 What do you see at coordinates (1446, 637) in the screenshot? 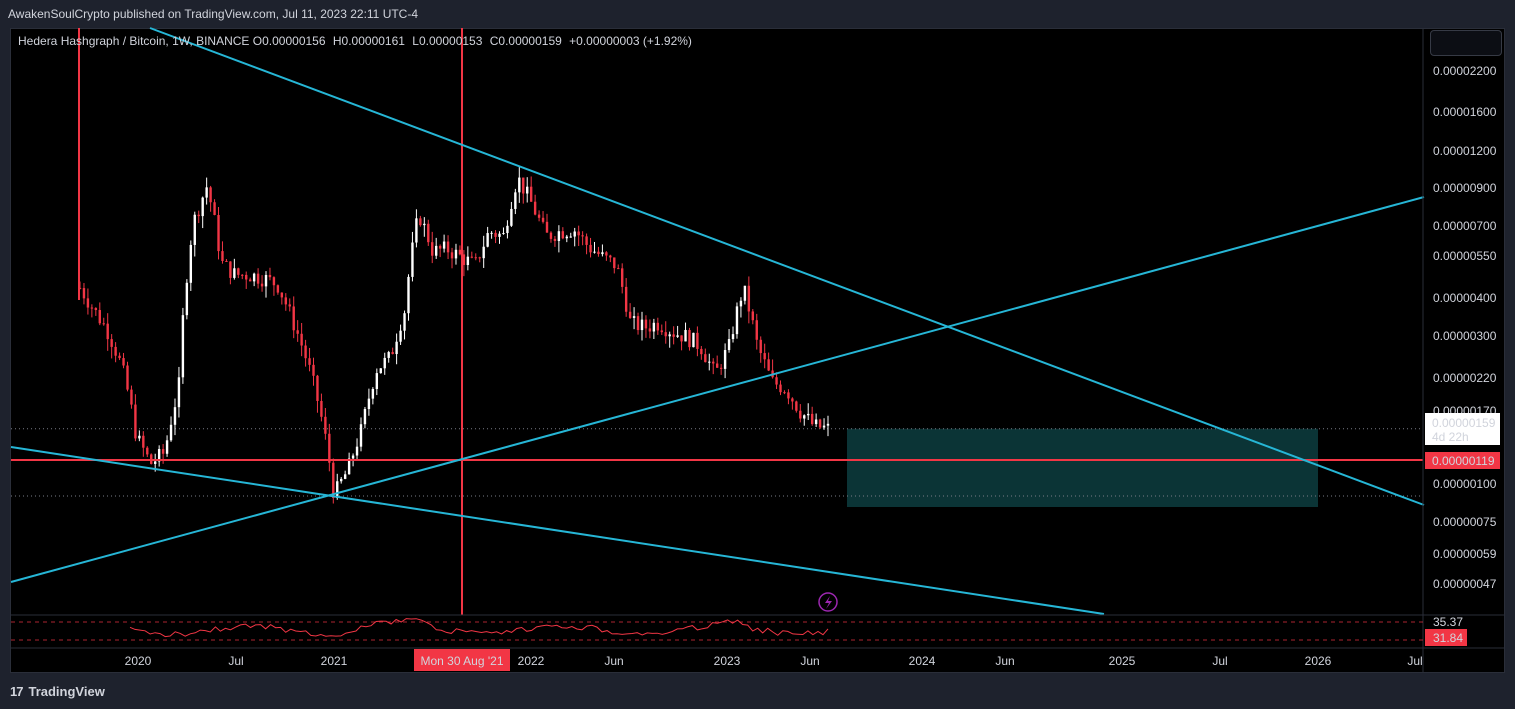
I see `rsi-current-box` at bounding box center [1446, 637].